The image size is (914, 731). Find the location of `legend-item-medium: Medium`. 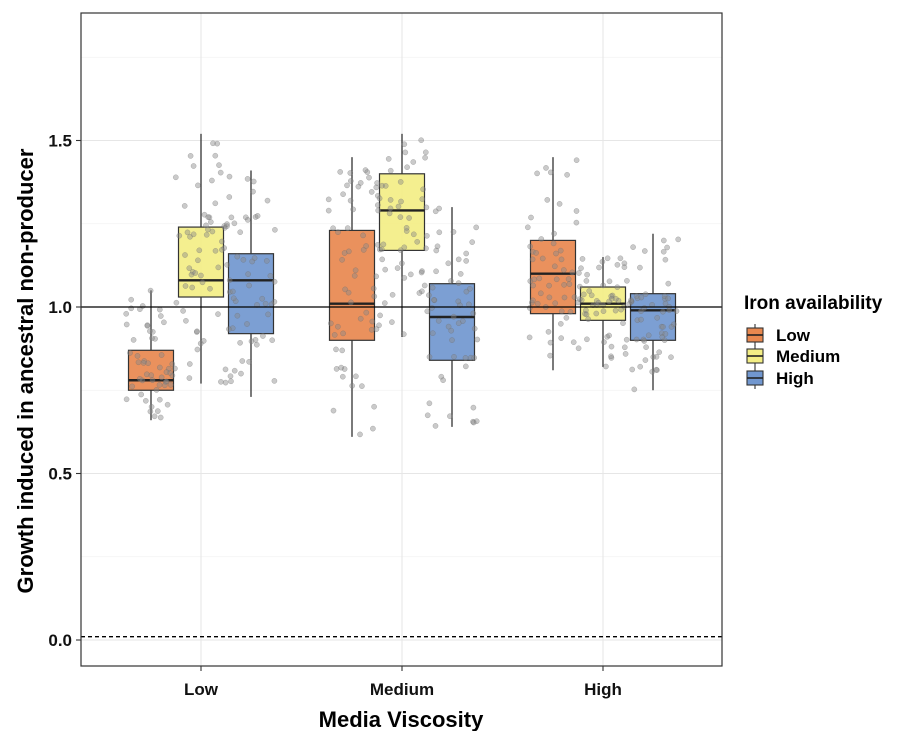

legend-item-medium: Medium is located at coordinates (793, 356).